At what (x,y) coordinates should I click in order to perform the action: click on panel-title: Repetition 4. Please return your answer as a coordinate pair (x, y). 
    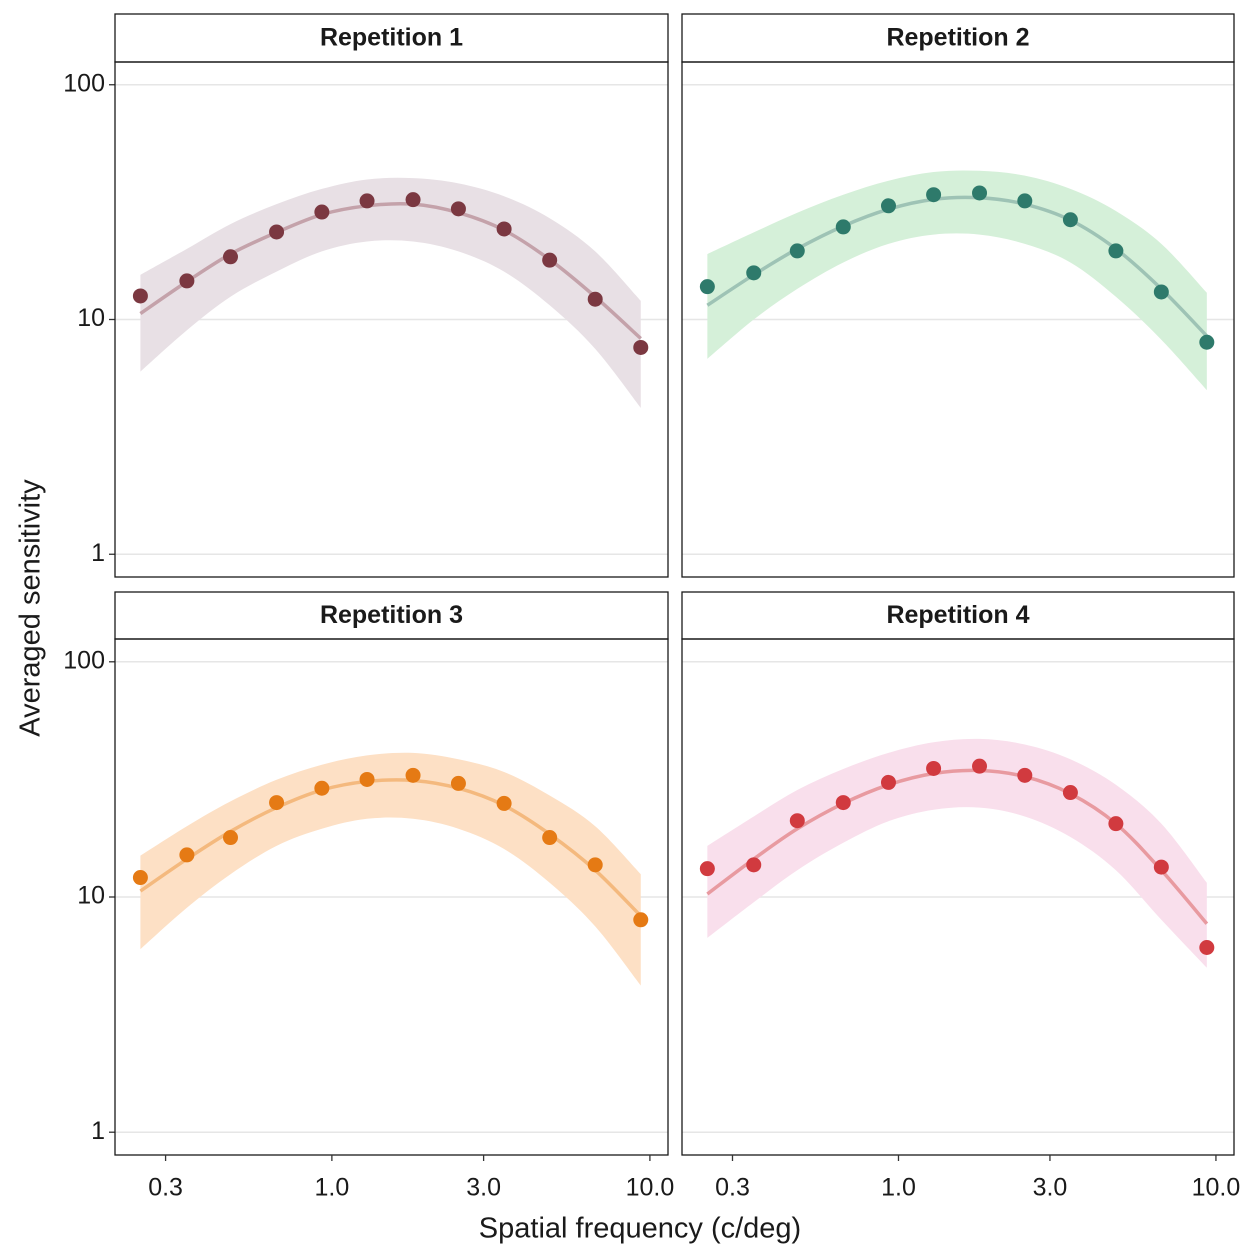
    Looking at the image, I should click on (957, 615).